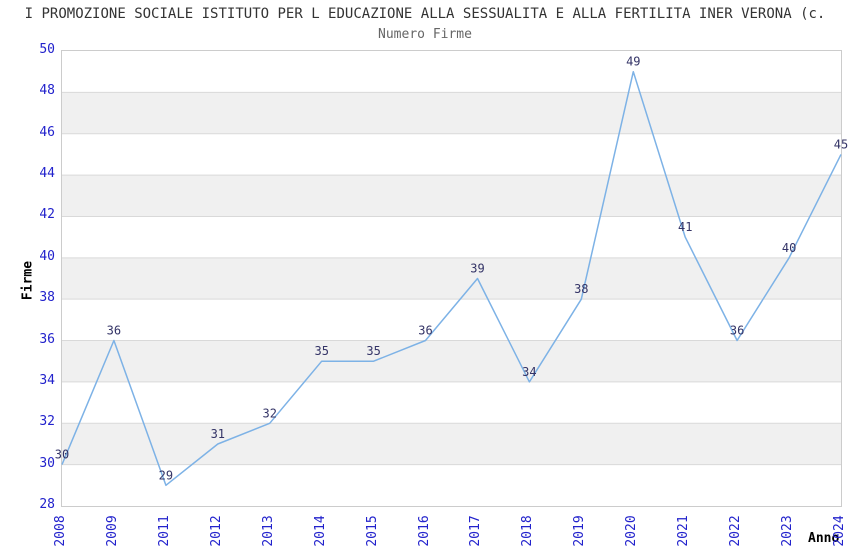  I want to click on data-point-label: 38, so click(581, 289).